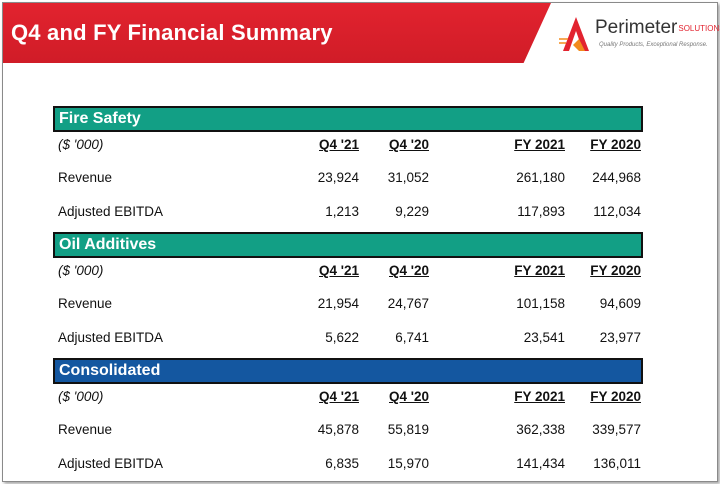 This screenshot has width=720, height=484. I want to click on table-cell: 23,924, so click(338, 177).